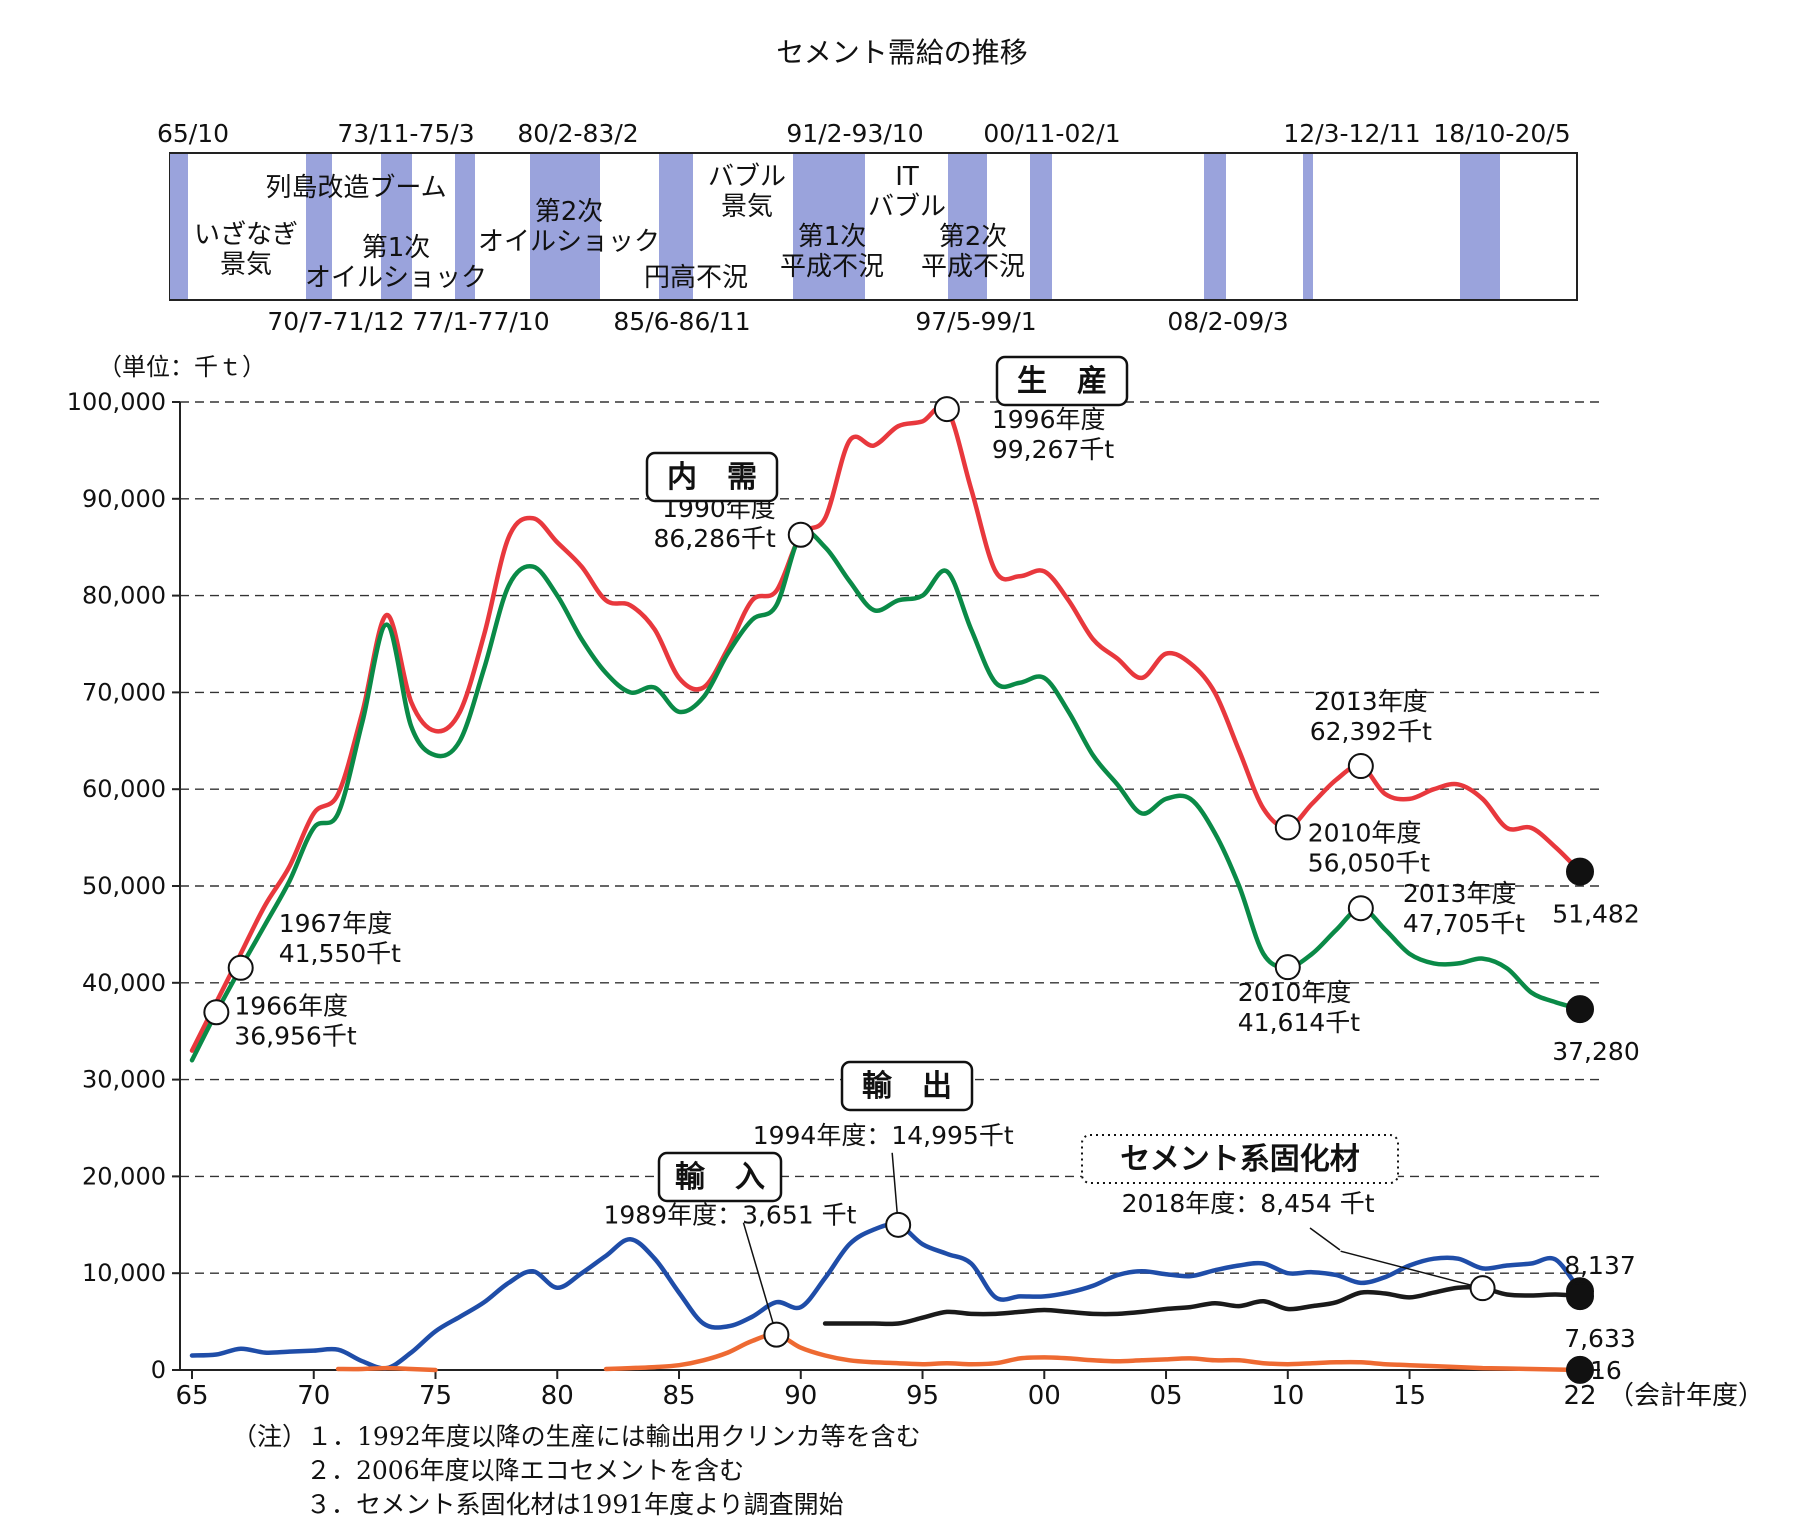  I want to click on annotation-label: 1966年度, so click(291, 1005).